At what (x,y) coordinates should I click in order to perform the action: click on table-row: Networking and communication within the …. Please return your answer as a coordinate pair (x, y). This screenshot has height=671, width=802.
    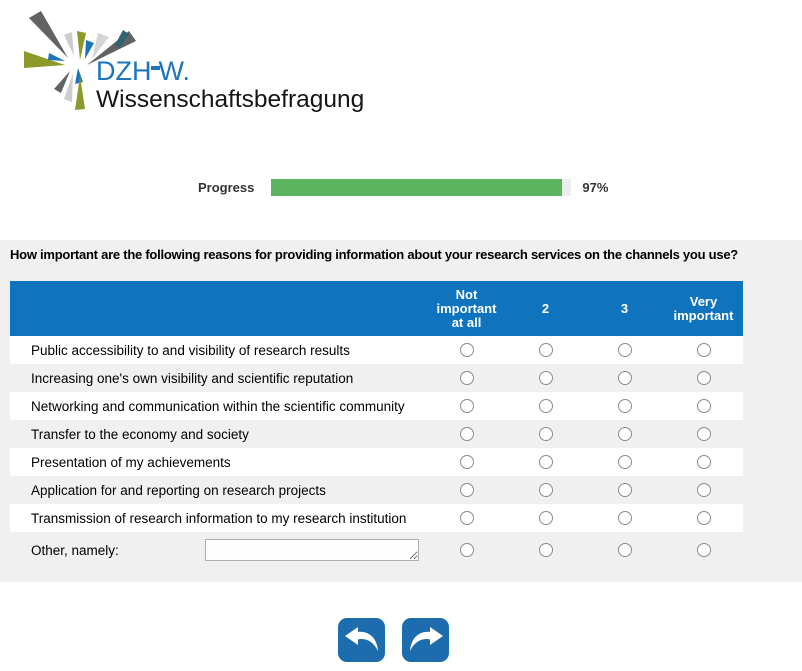
    Looking at the image, I should click on (376, 406).